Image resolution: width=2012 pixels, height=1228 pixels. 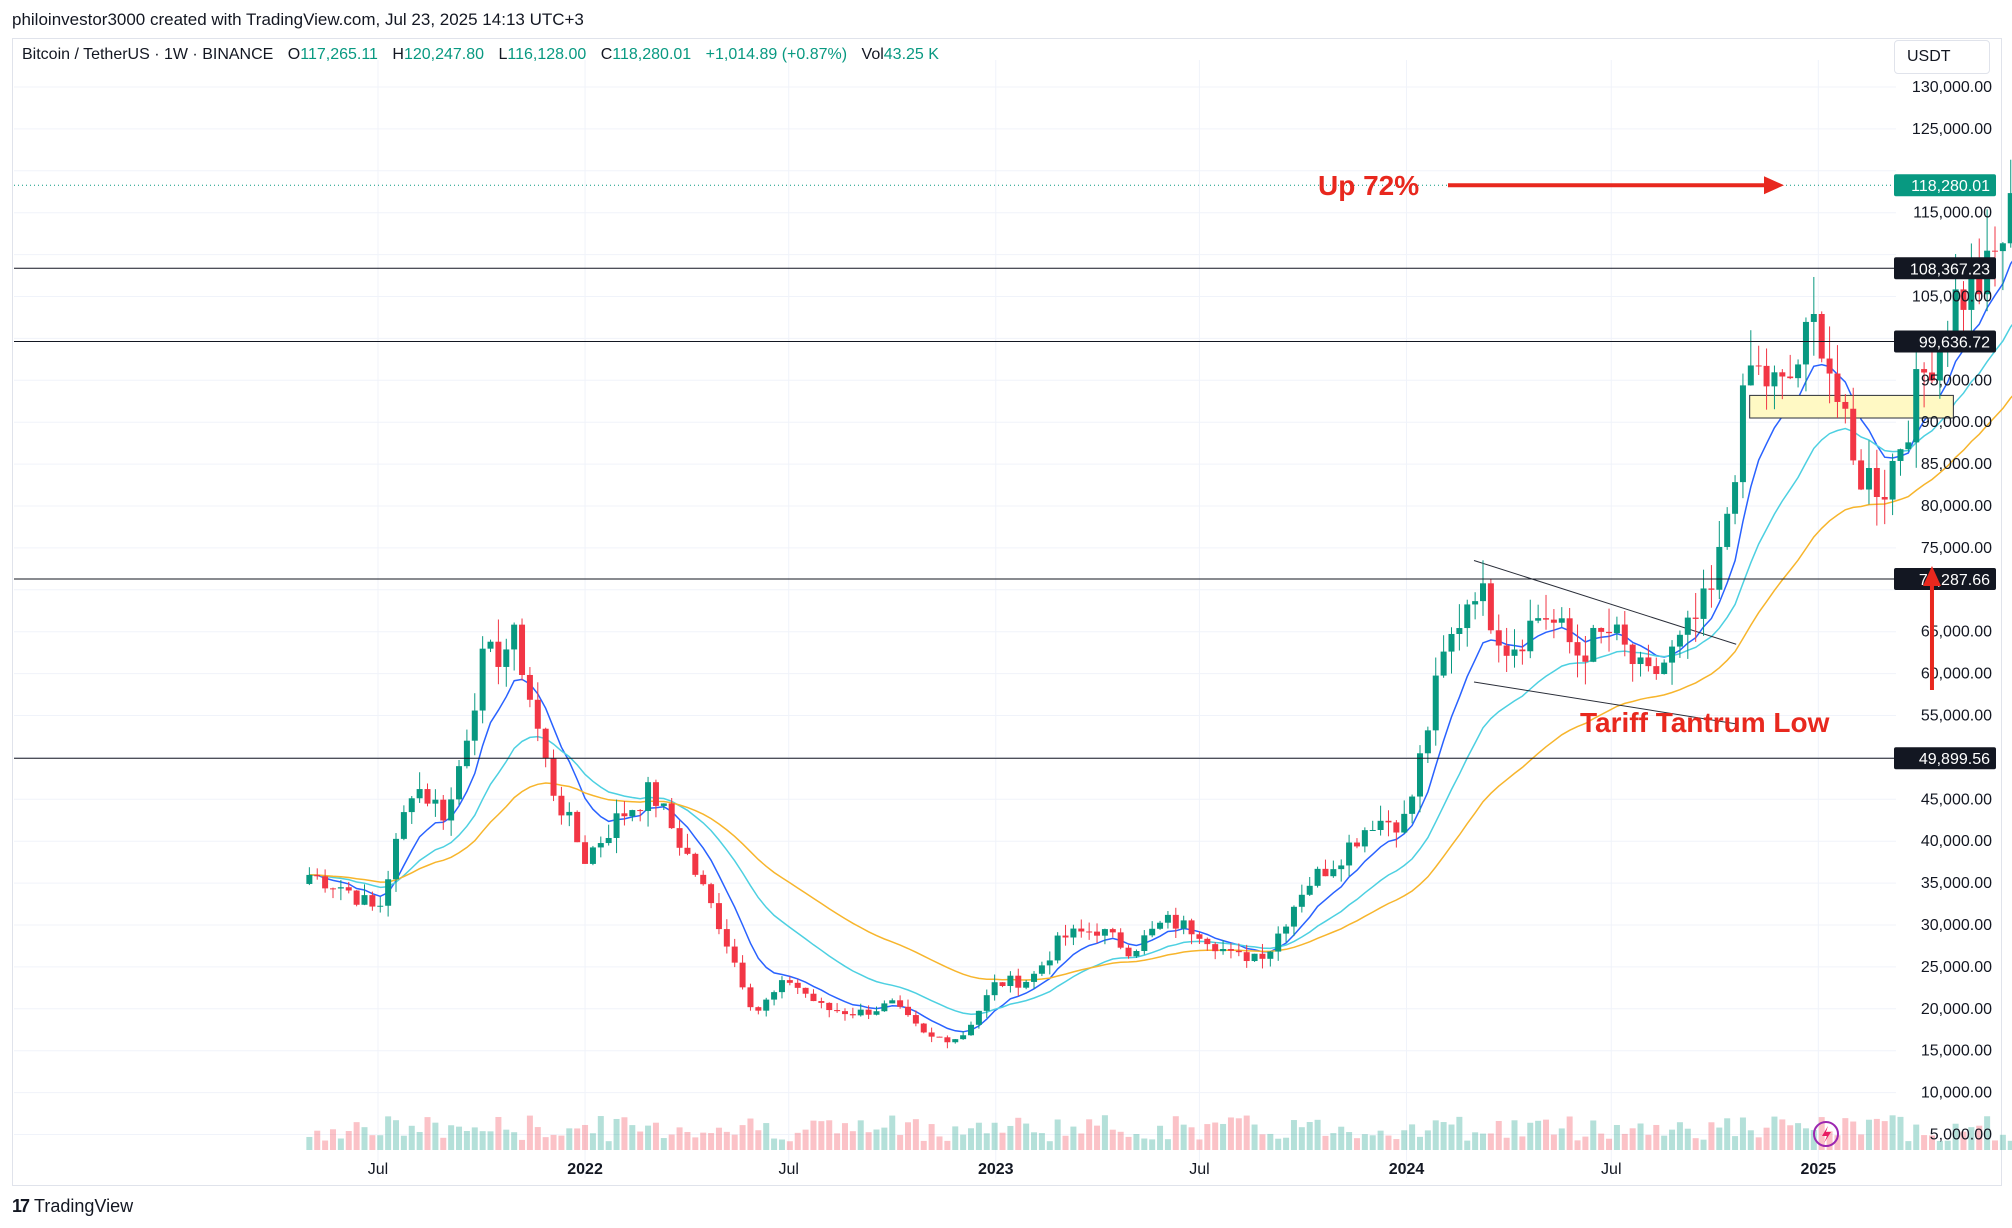 What do you see at coordinates (1942, 57) in the screenshot?
I see `currency-button: USDT` at bounding box center [1942, 57].